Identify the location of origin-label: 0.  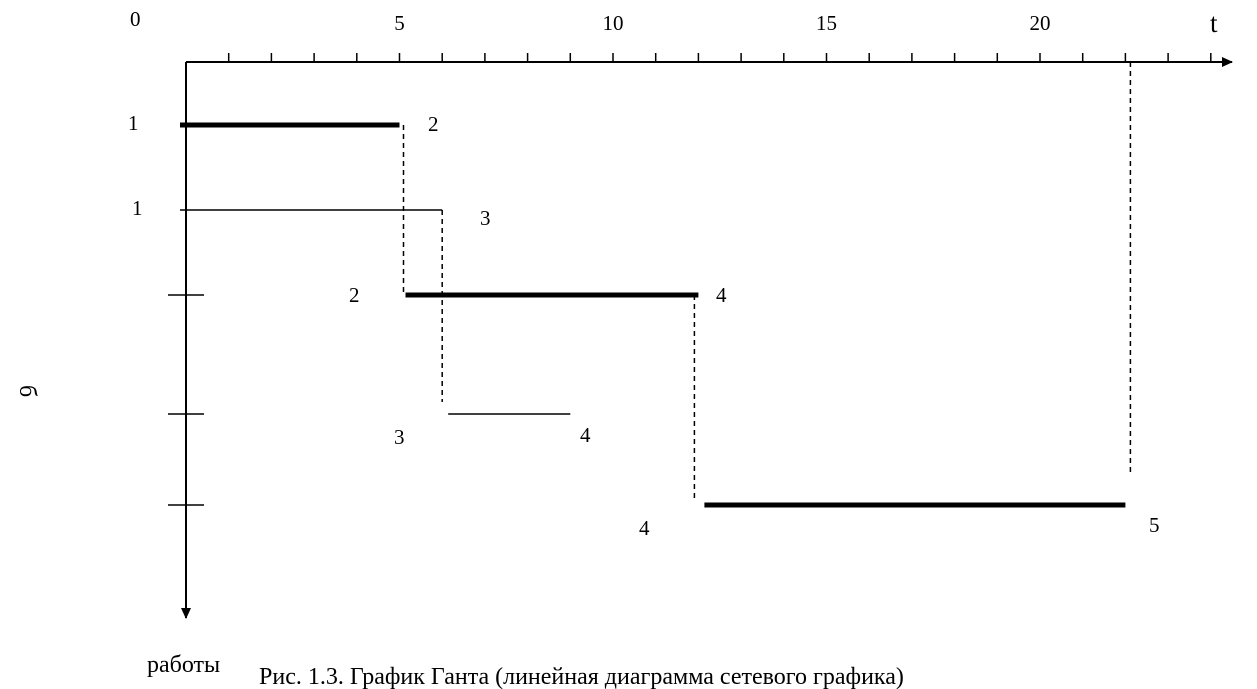
(135, 19).